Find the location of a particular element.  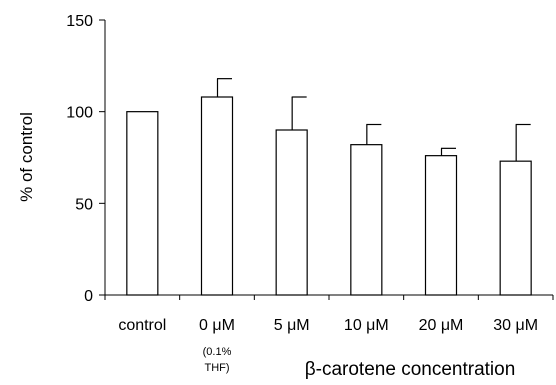

category-label: 30 μM is located at coordinates (515, 325).